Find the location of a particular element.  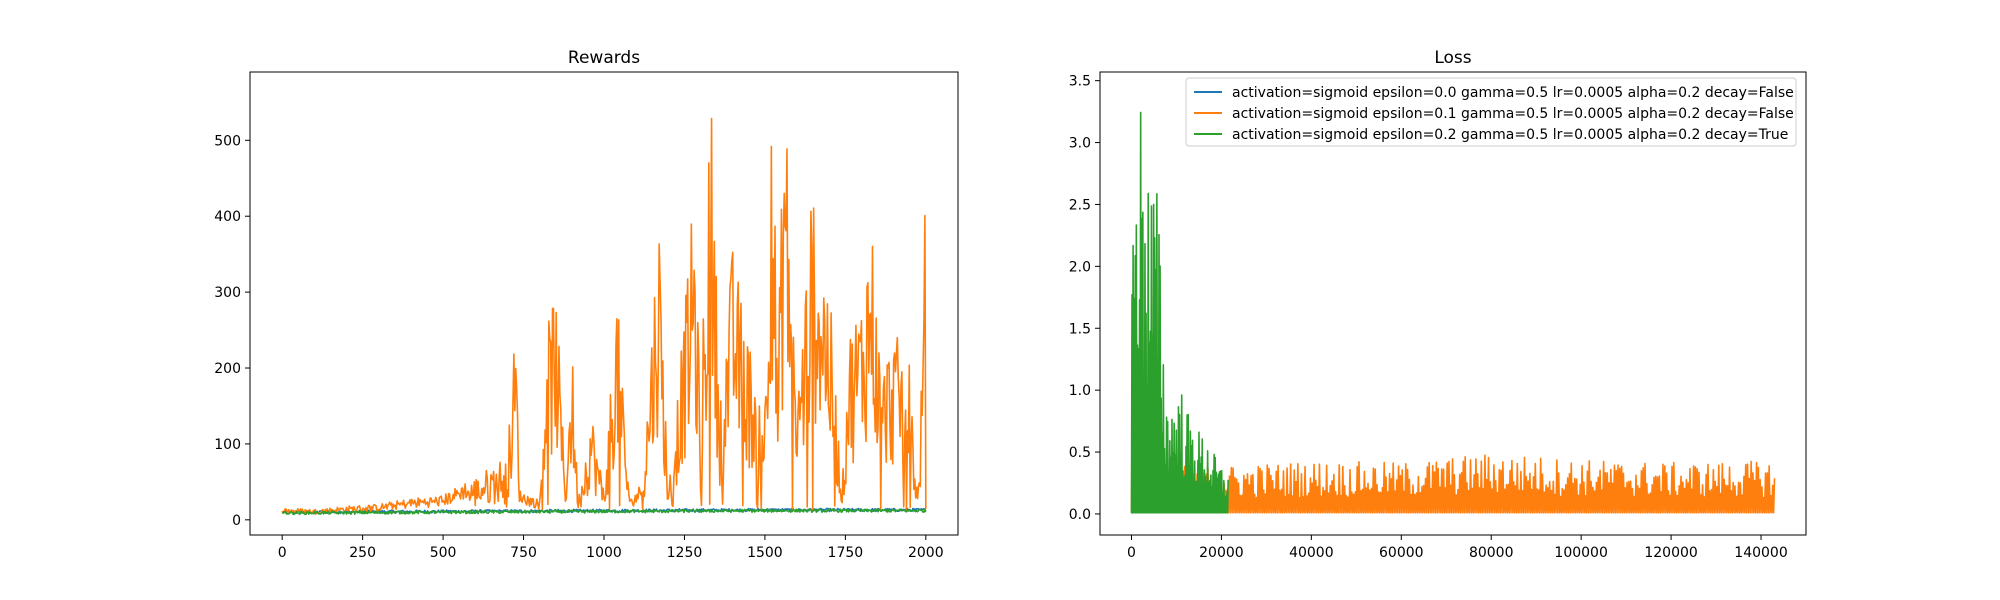

loss-y-axis: 0.0 0.5 1.0 1.5 2.0 2.5 3.0 3.5 is located at coordinates (1084, 298).